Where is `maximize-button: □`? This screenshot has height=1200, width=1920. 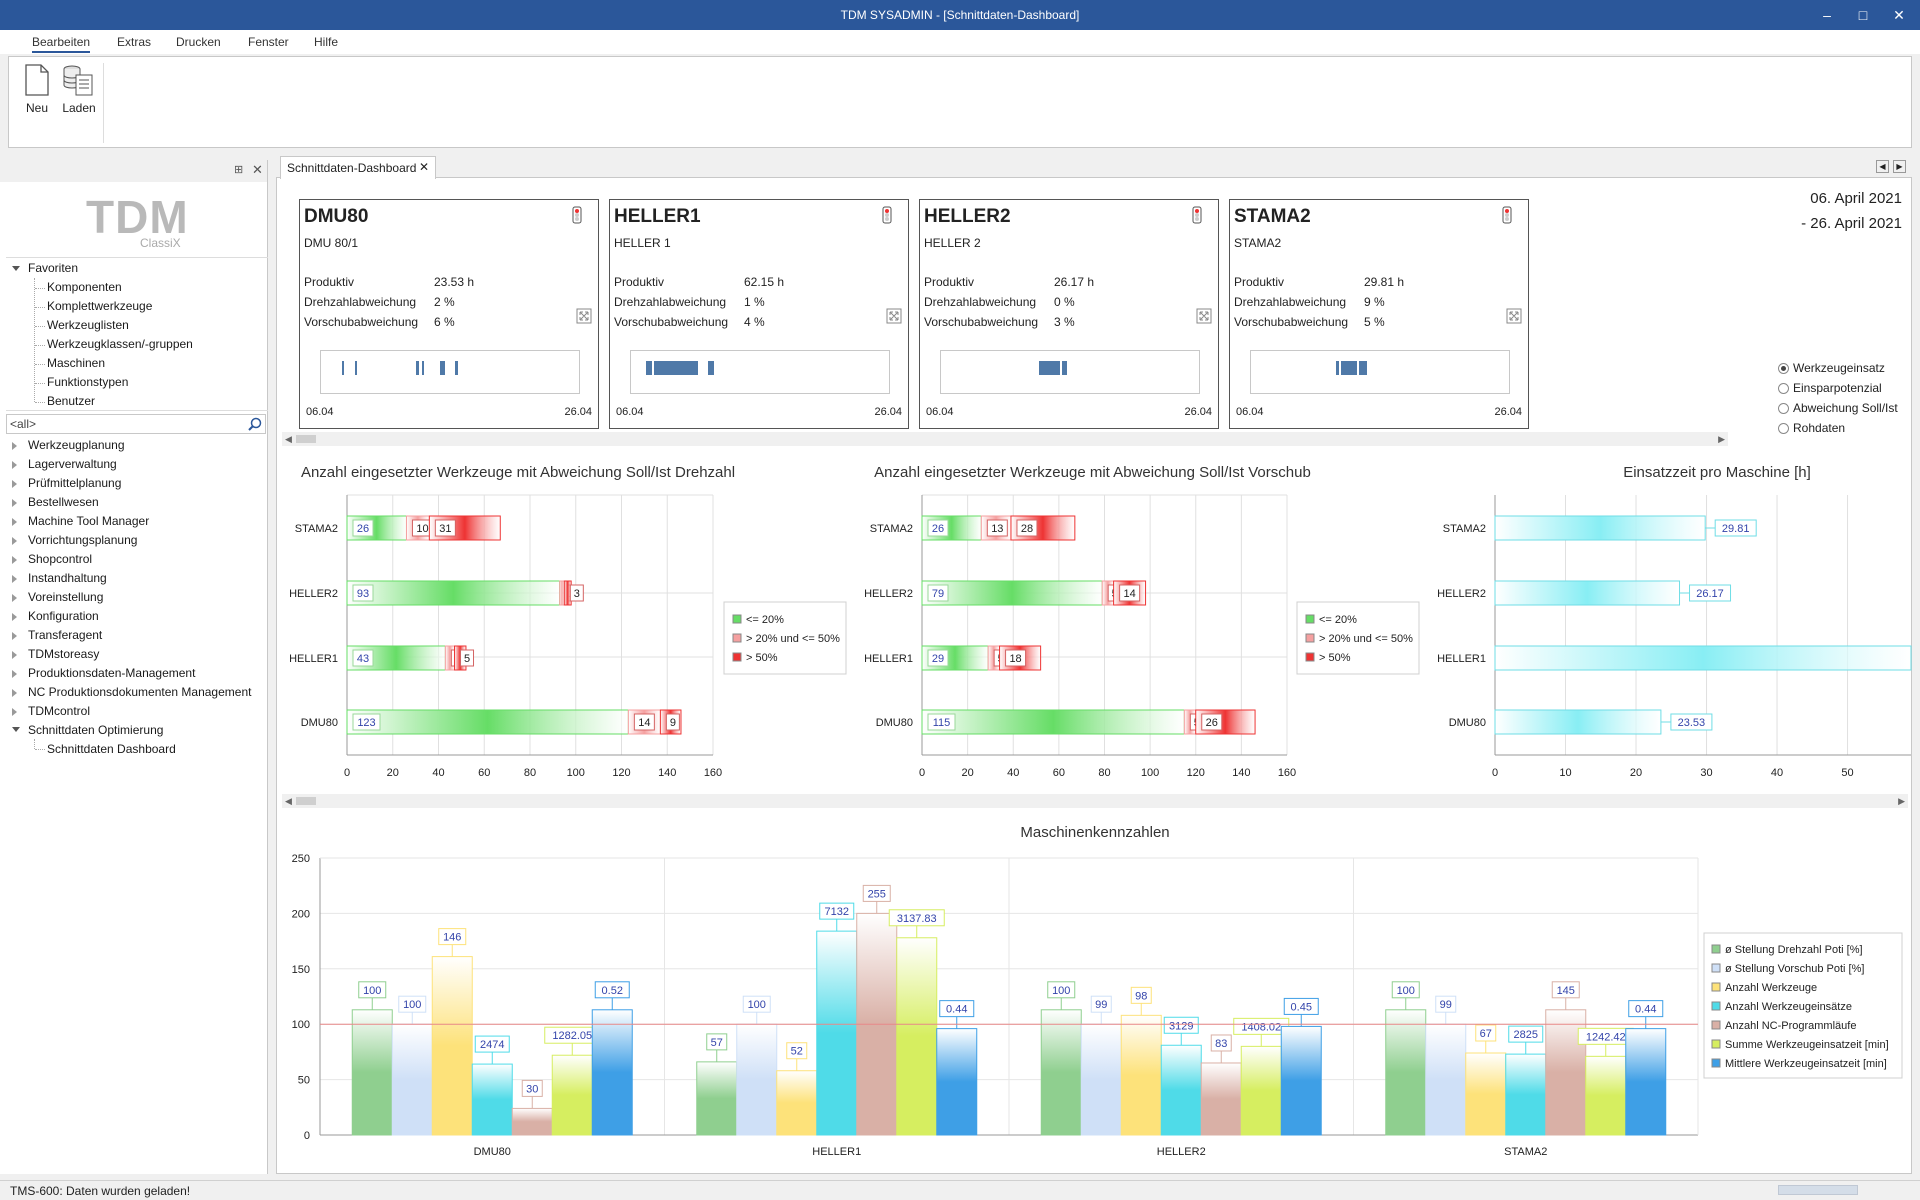 maximize-button: □ is located at coordinates (1863, 15).